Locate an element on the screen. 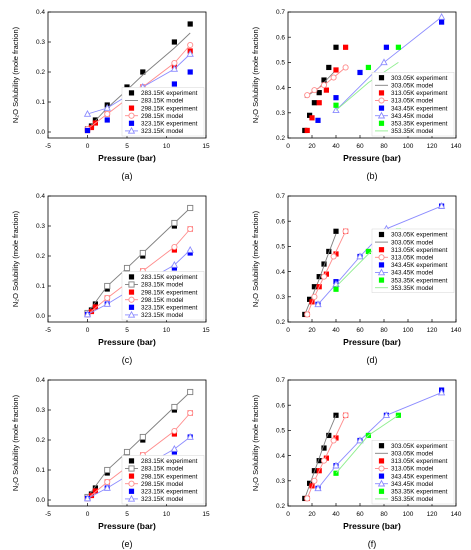 This screenshot has height=550, width=471. panel-label: (f) is located at coordinates (372, 544).